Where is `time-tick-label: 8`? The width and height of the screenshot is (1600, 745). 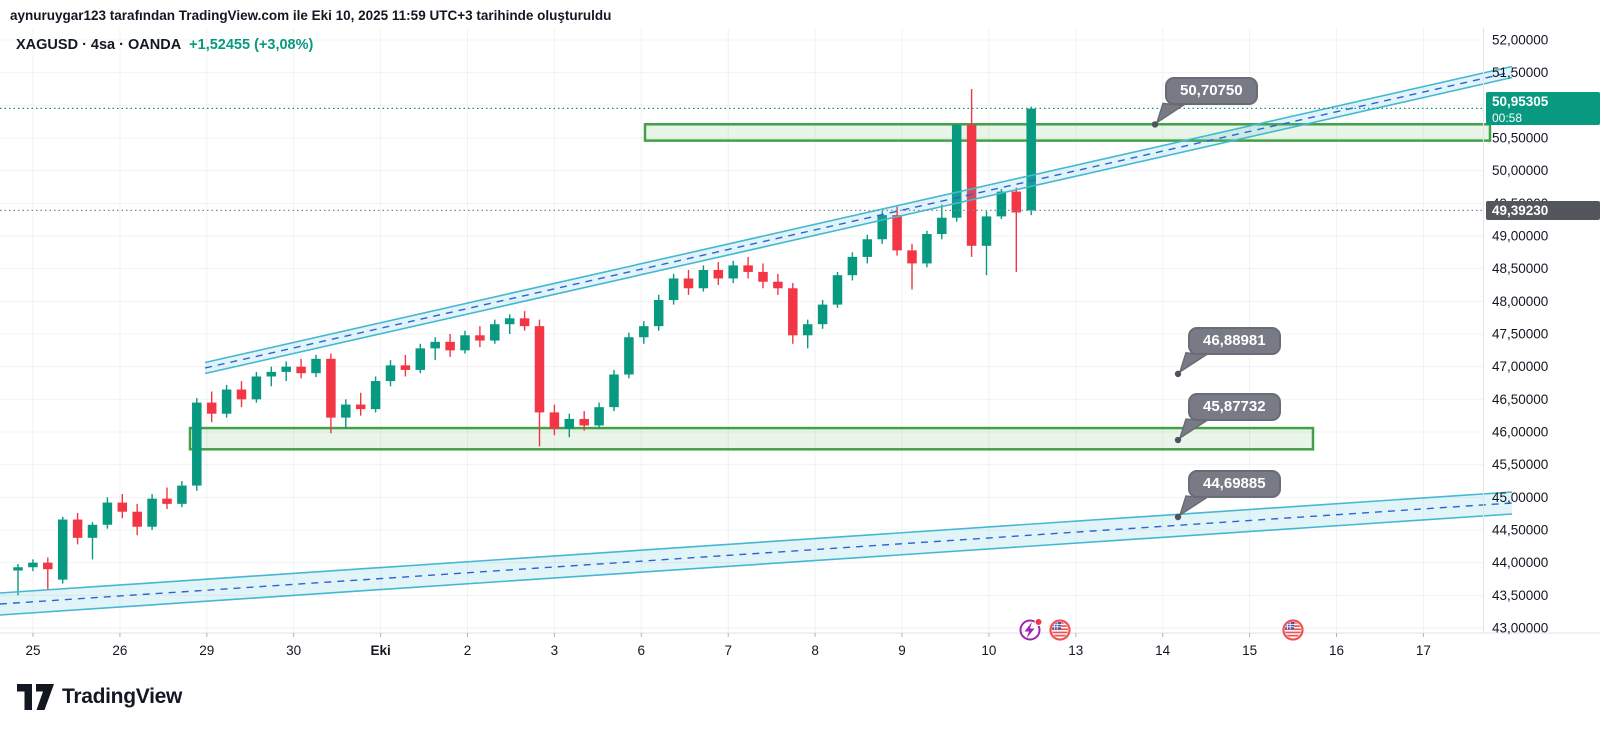
time-tick-label: 8 is located at coordinates (815, 650).